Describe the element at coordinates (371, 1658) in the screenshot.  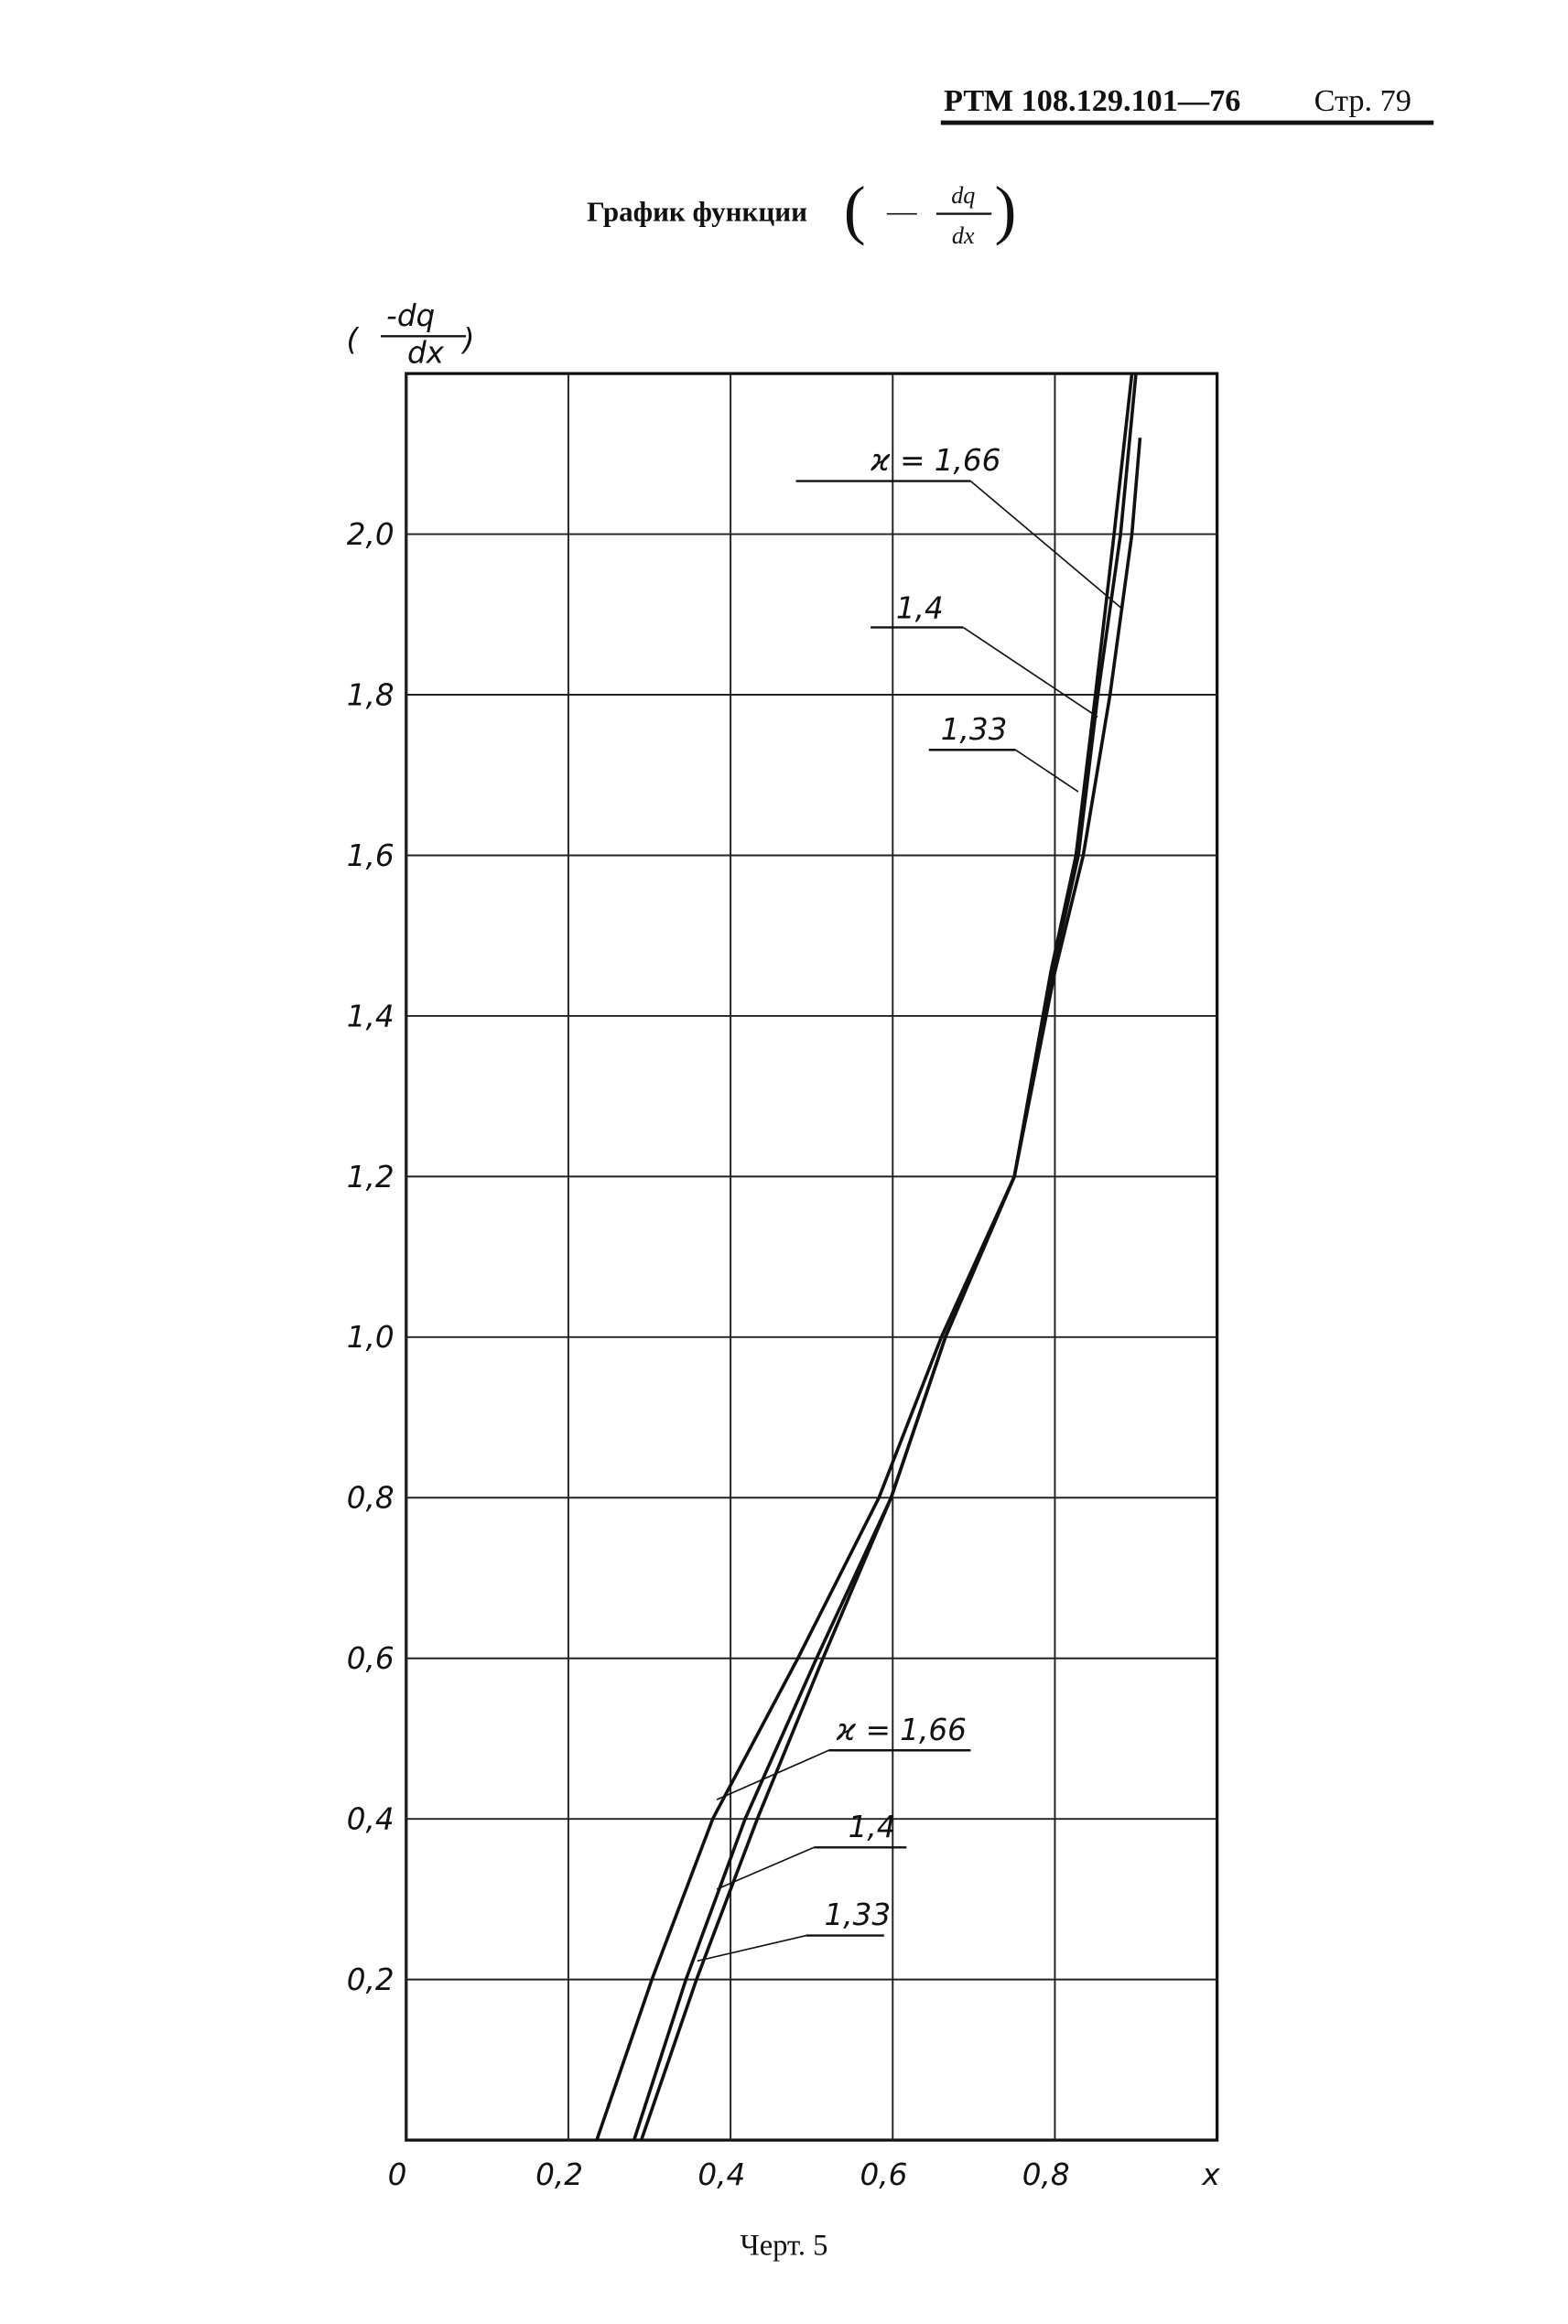
I see `y-tick-label: 0,6` at that location.